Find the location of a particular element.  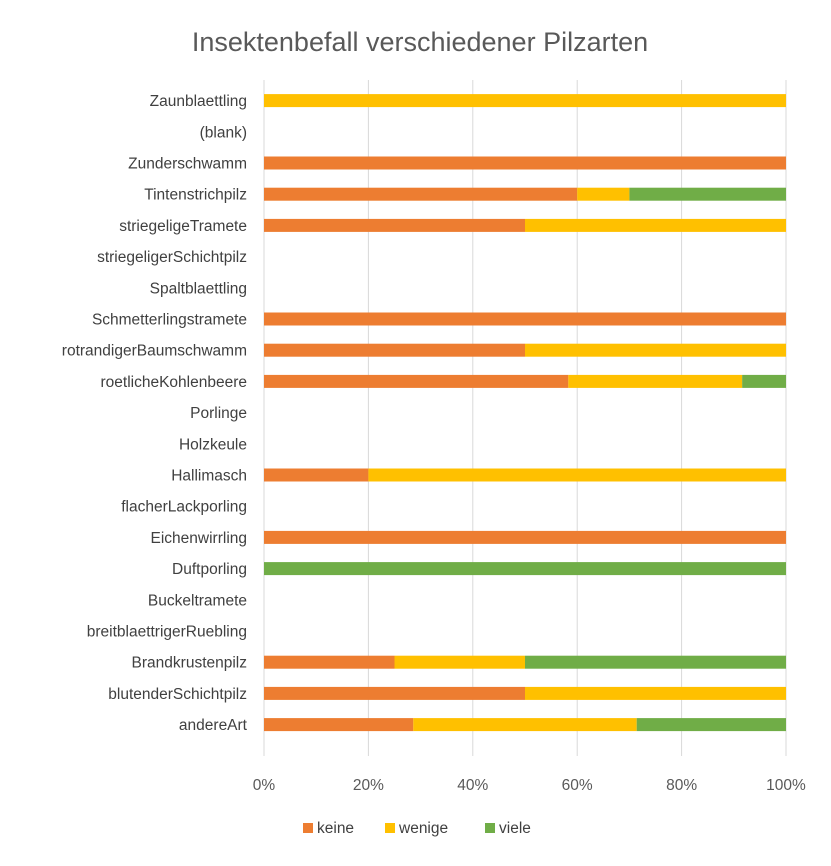

legend-label-viele: viele is located at coordinates (515, 828).